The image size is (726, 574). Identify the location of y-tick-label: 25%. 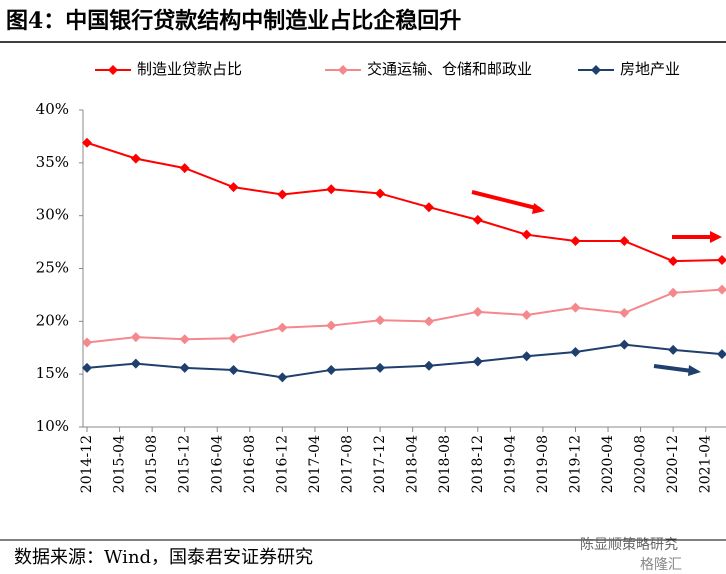
(52, 268).